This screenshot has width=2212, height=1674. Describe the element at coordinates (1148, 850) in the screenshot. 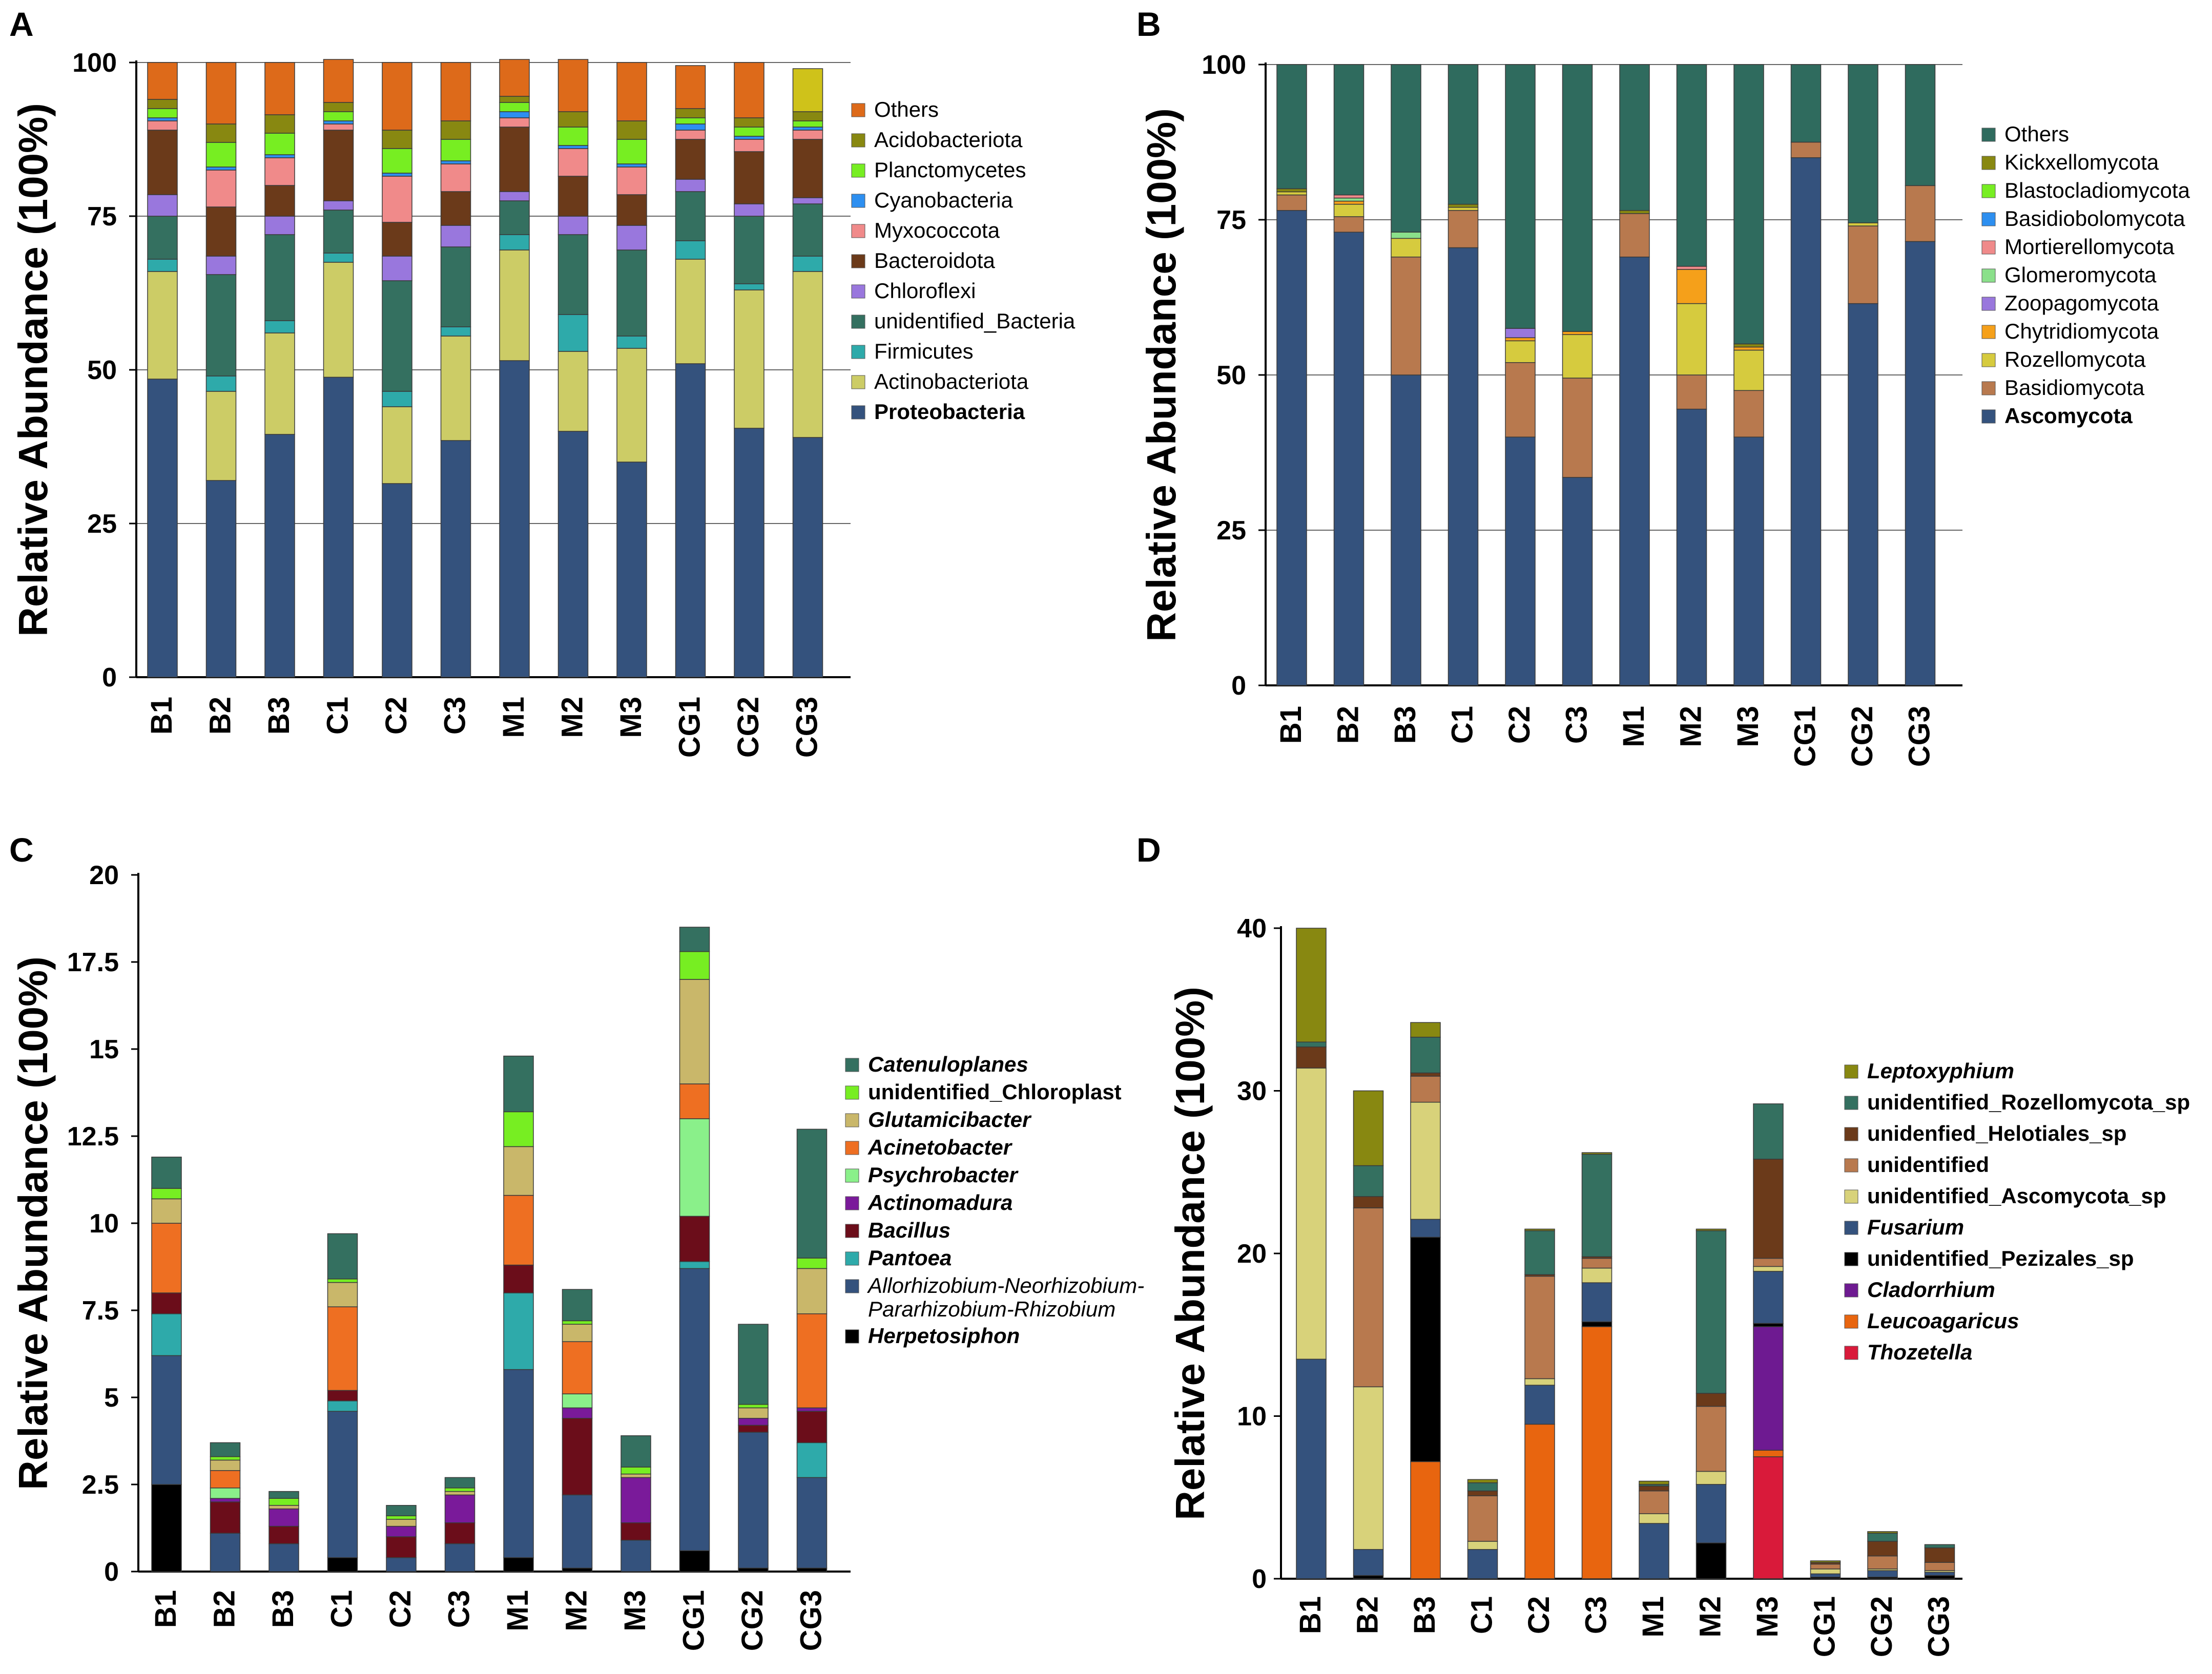

I see `panel-letter: D` at that location.